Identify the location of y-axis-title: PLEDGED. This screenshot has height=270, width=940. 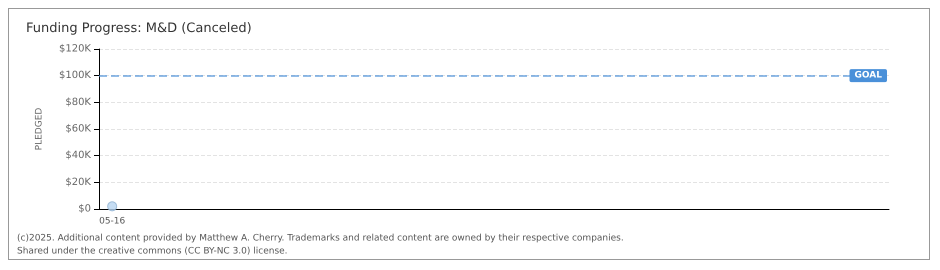
(39, 129).